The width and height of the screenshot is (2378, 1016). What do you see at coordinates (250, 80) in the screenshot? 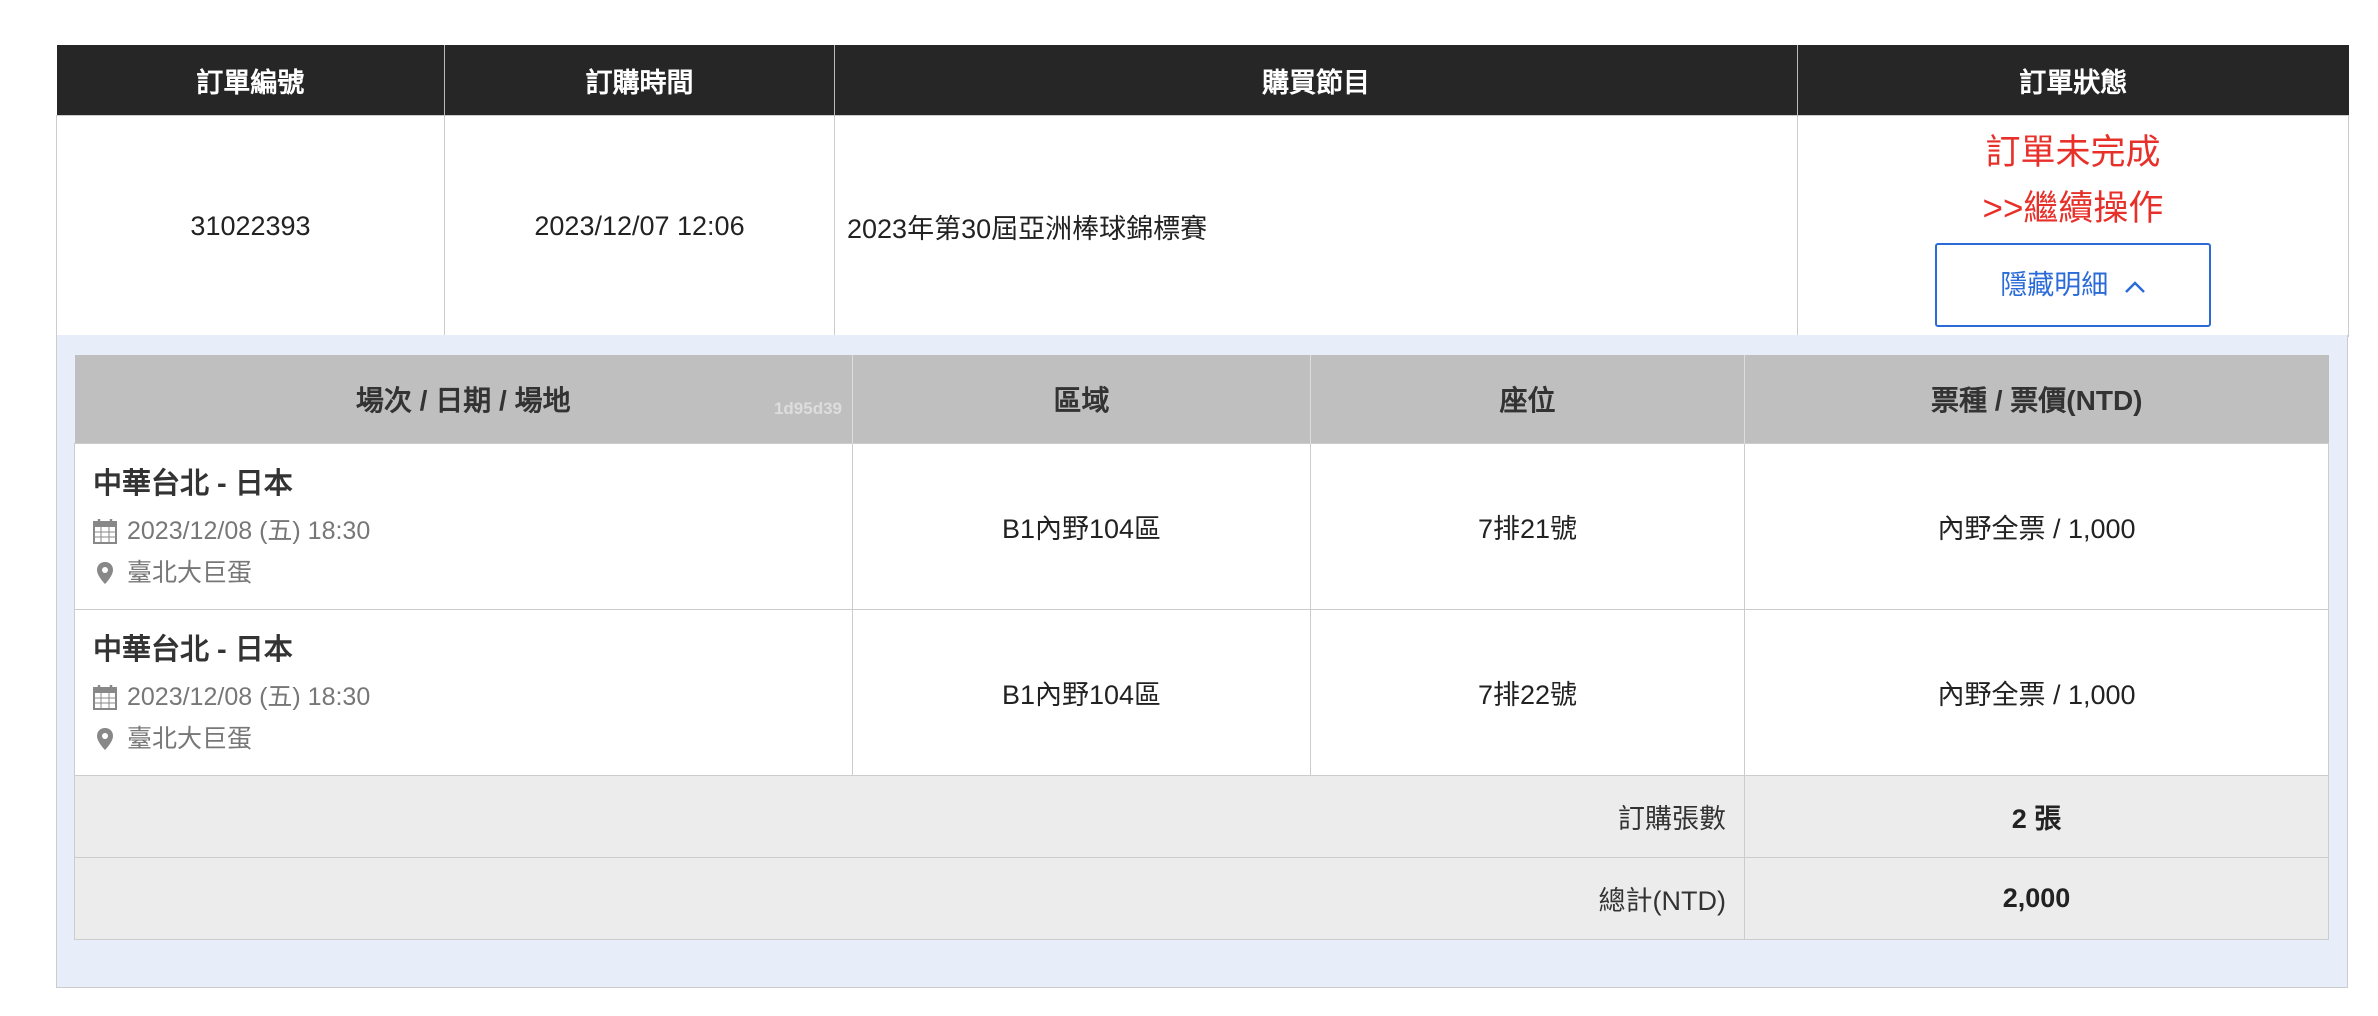
I see `header-order-no: 訂單編號` at bounding box center [250, 80].